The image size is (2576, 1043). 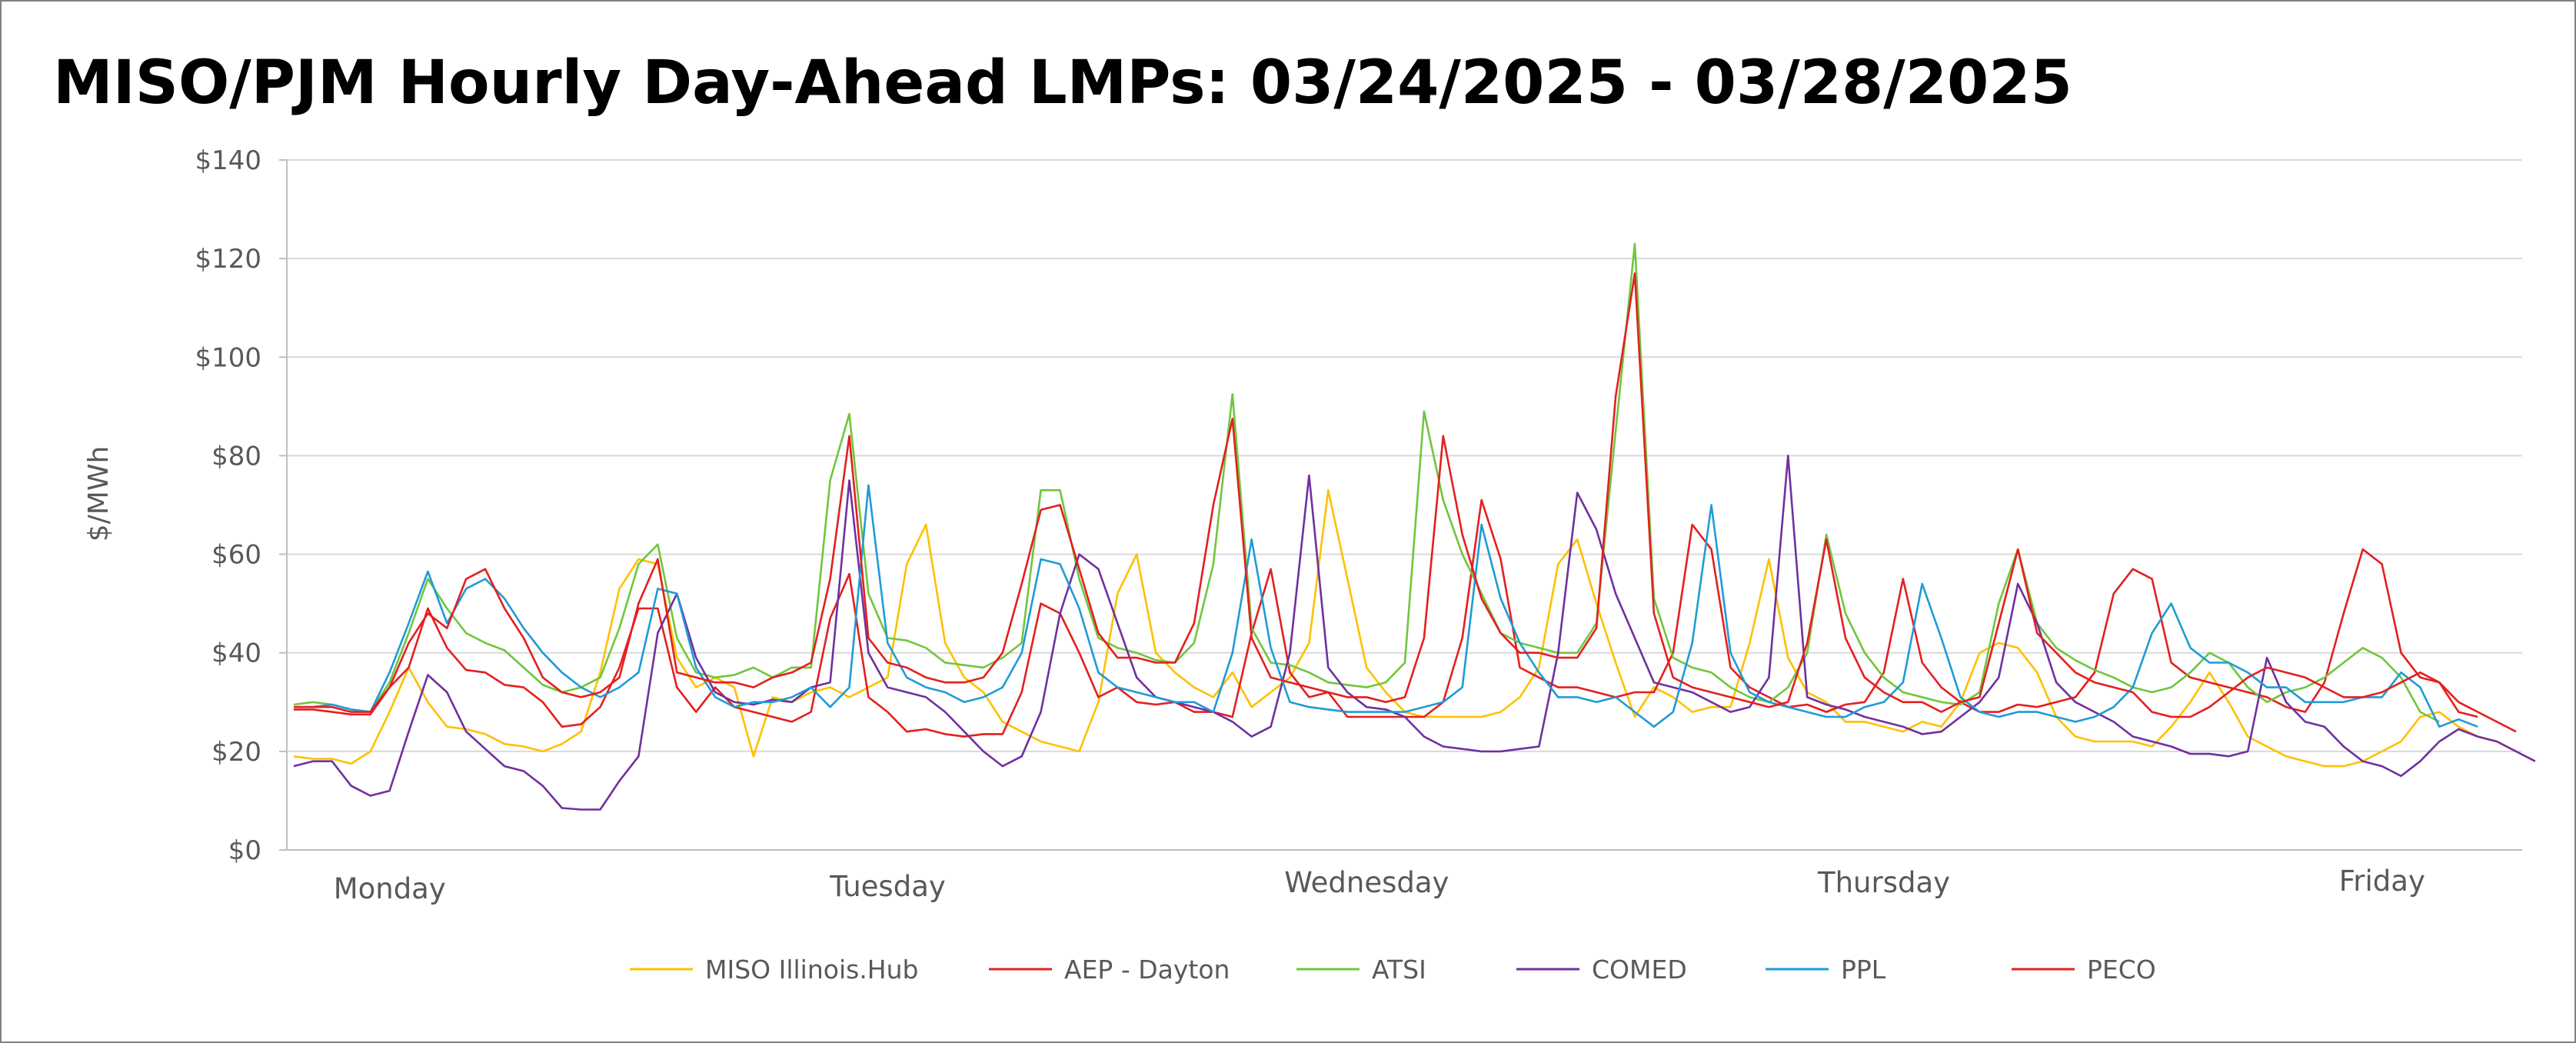 I want to click on x-day-label: Wednesday, so click(x=1366, y=882).